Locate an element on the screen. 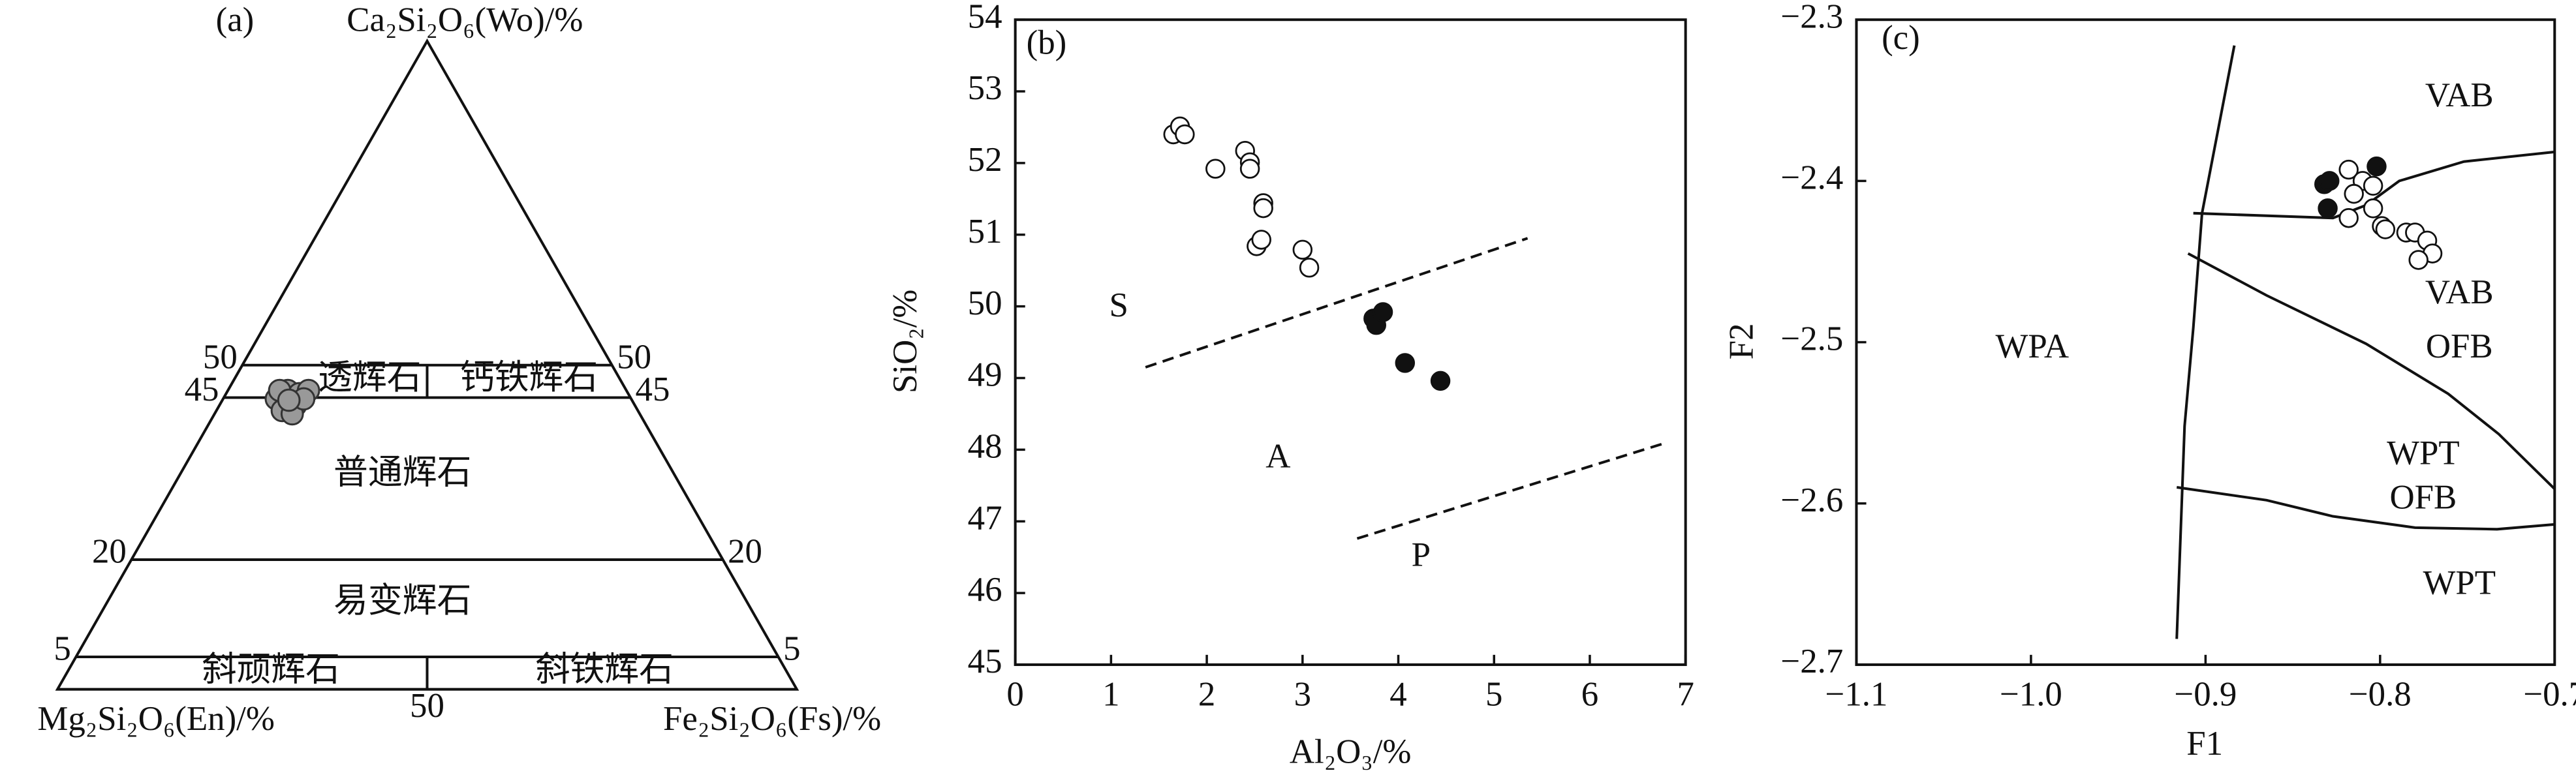  y-tick-label: 46 is located at coordinates (985, 590).